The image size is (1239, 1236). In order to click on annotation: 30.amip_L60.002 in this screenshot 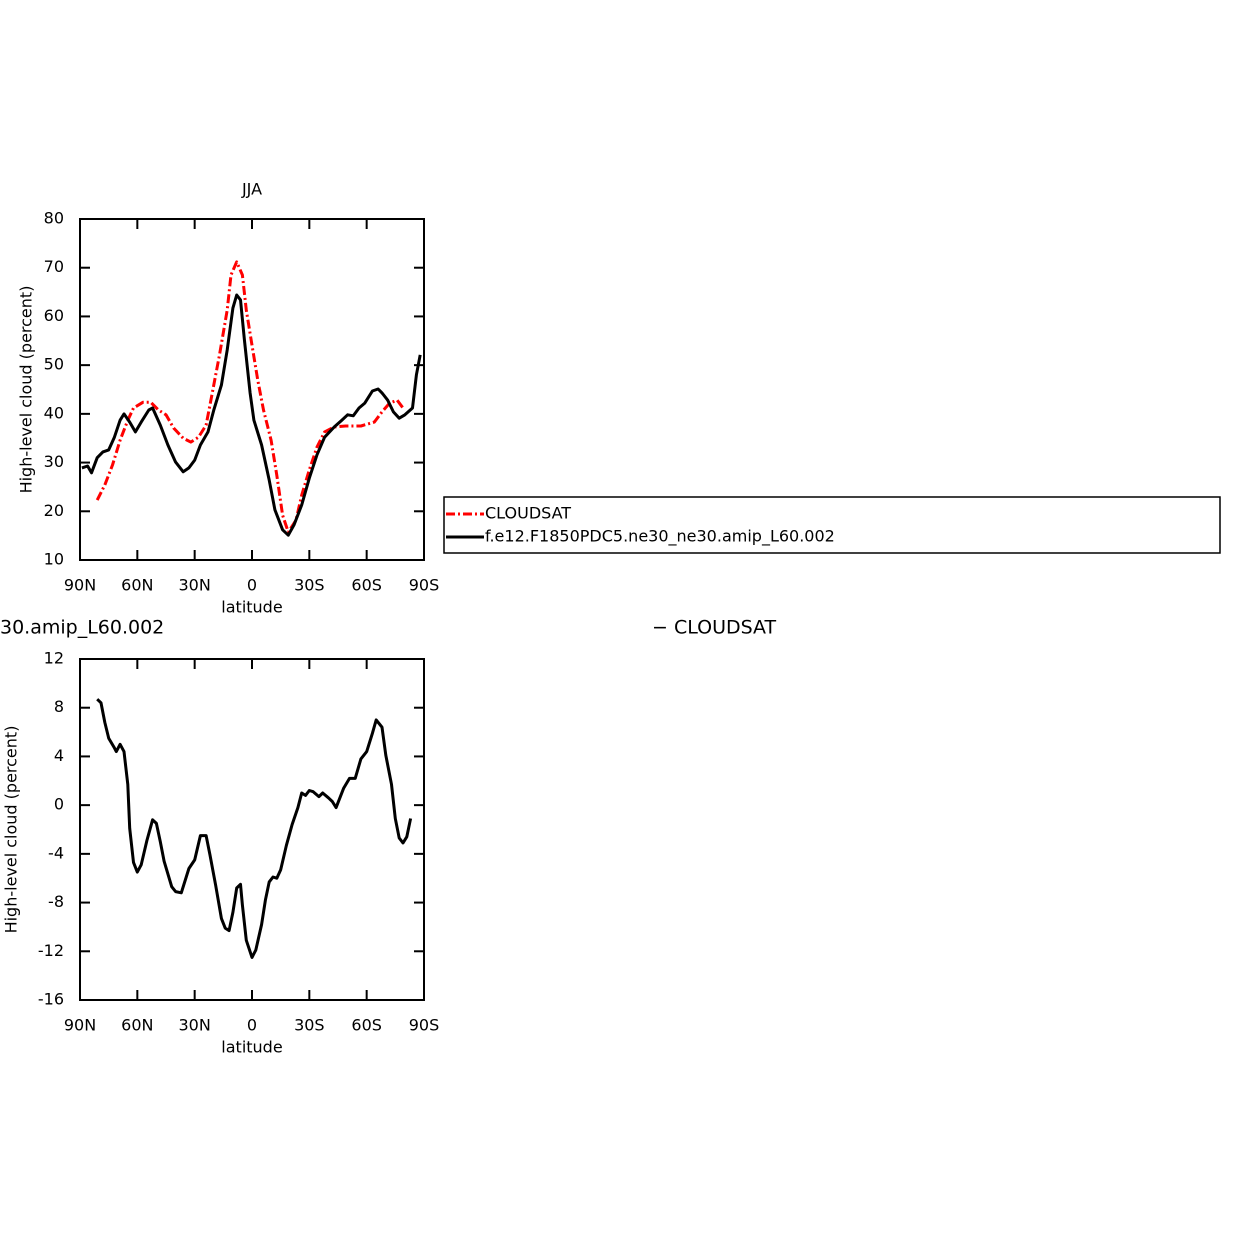, I will do `click(82, 628)`.